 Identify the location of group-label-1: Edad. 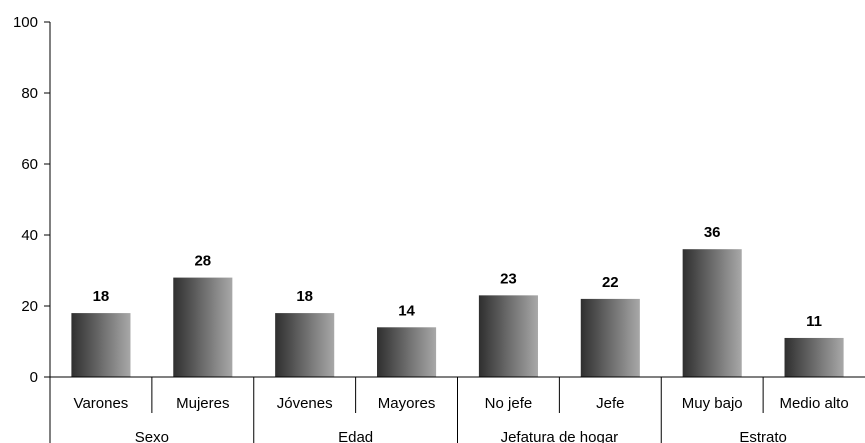
(355, 436).